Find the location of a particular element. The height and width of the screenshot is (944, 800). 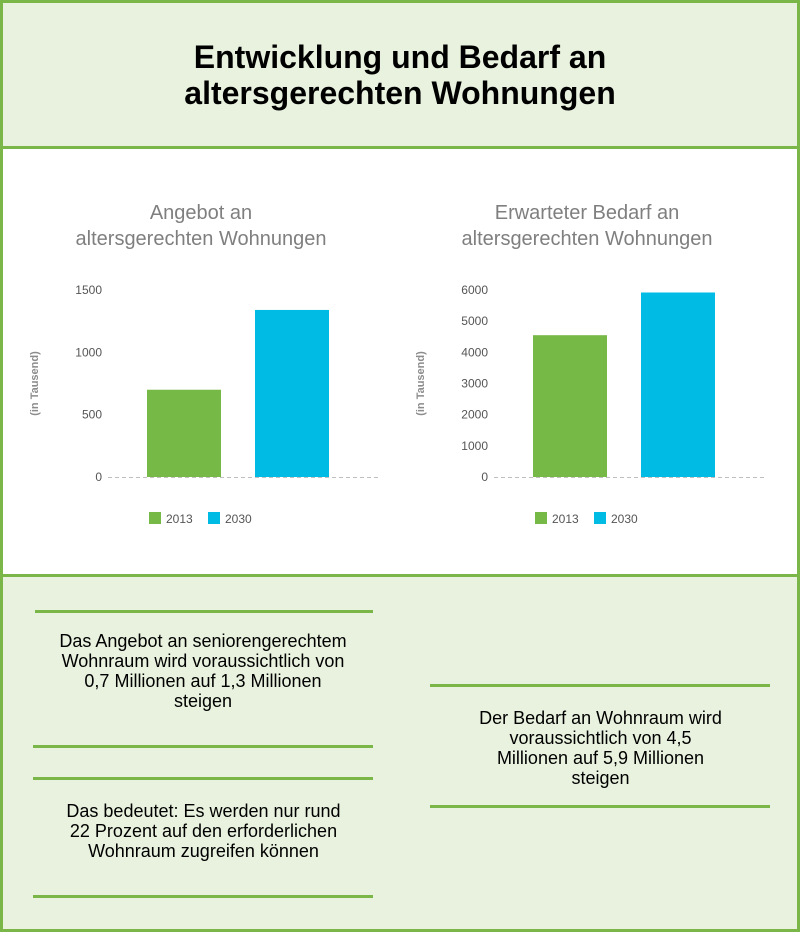

y-tick-label: 6000 is located at coordinates (474, 290).